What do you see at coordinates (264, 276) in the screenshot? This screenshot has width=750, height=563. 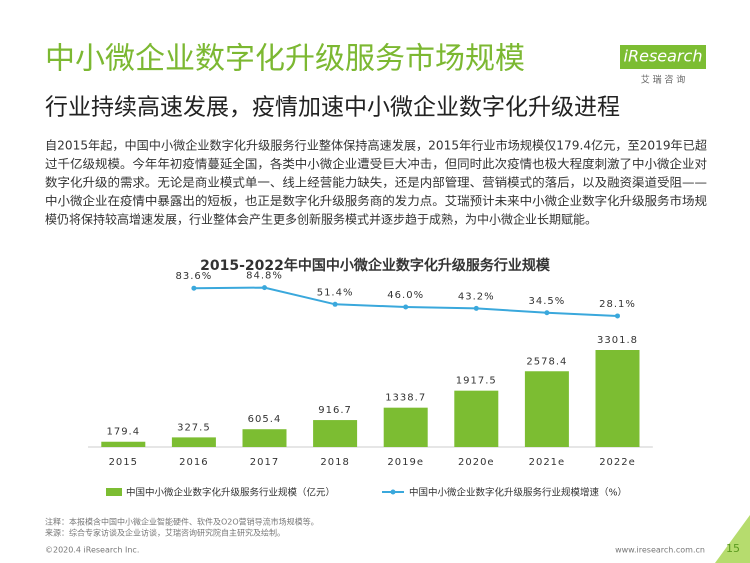 I see `growth-label: 84.8%` at bounding box center [264, 276].